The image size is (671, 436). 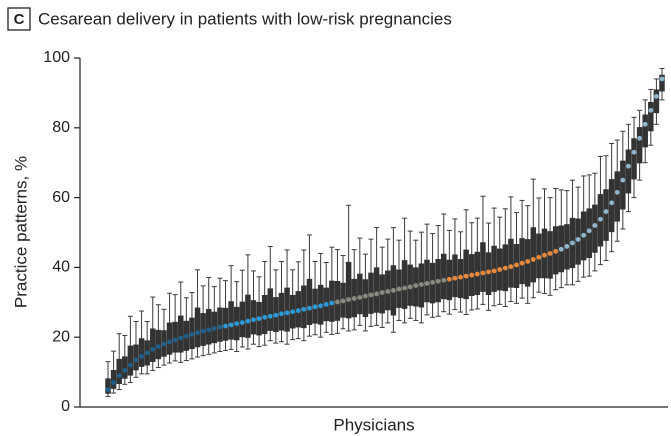 I want to click on y-tick-label: 0, so click(x=65, y=406).